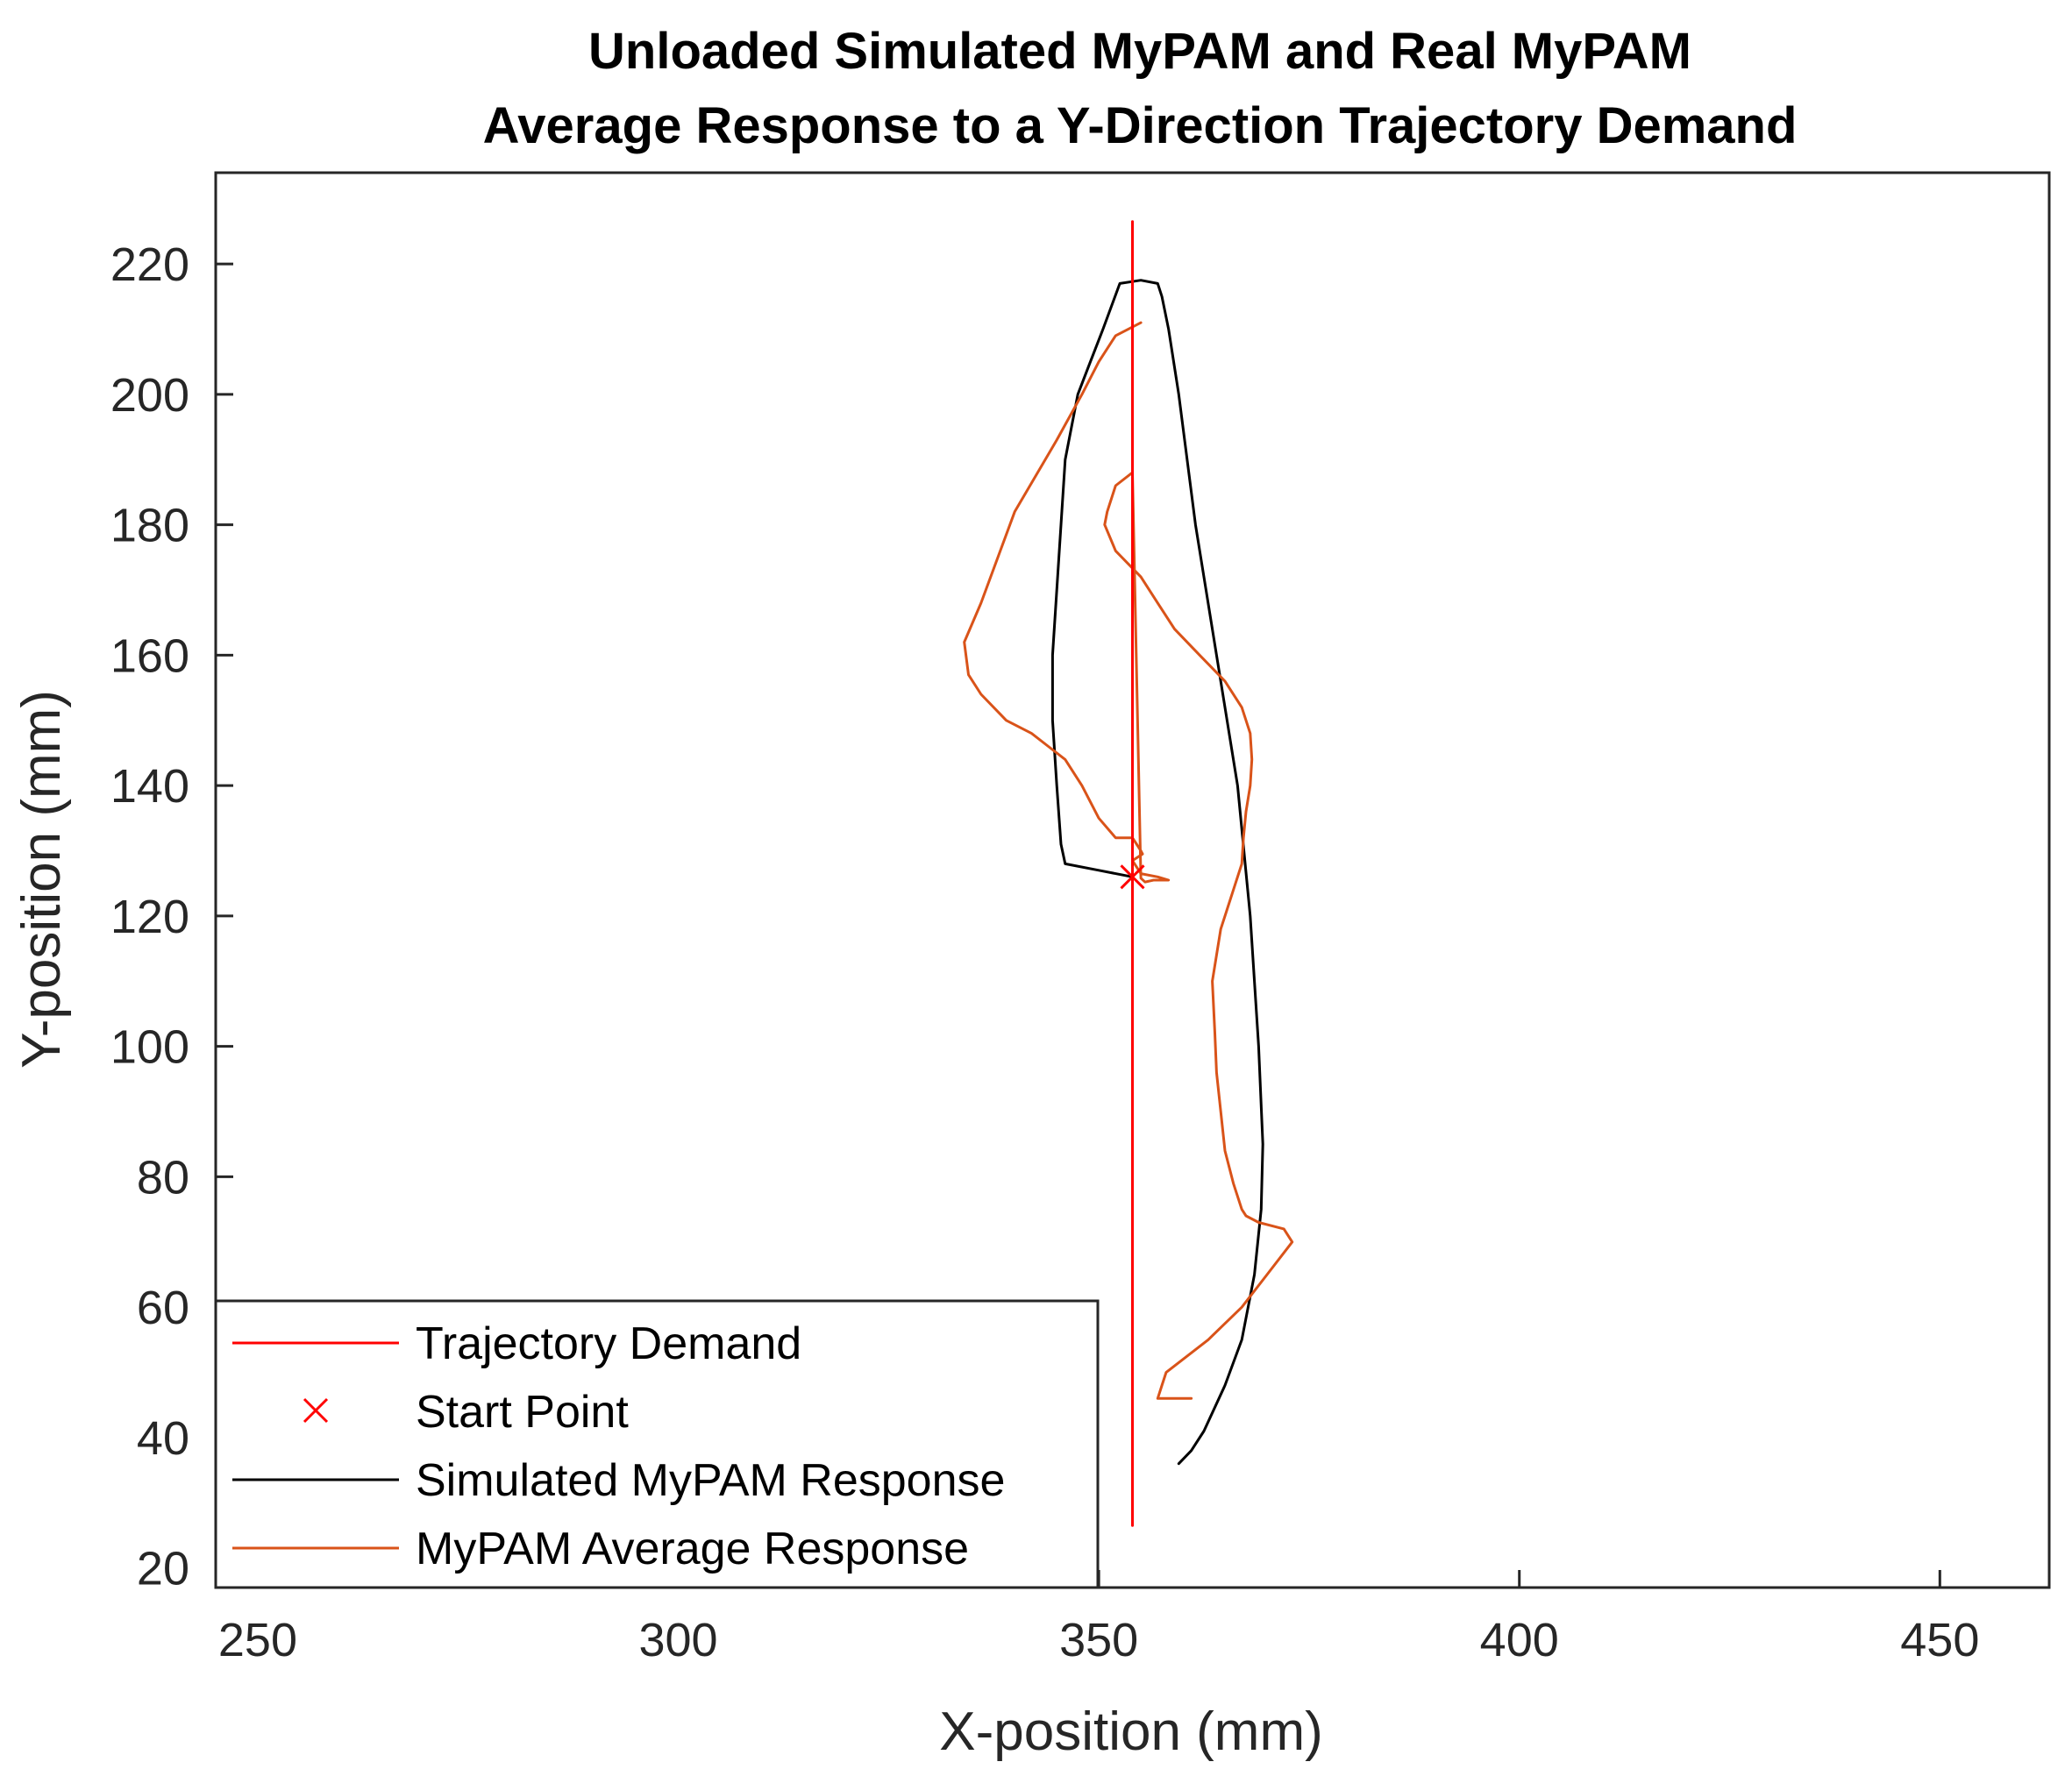  Describe the element at coordinates (1157, 872) in the screenshot. I see `series-simulated-mypam-response-line` at that location.